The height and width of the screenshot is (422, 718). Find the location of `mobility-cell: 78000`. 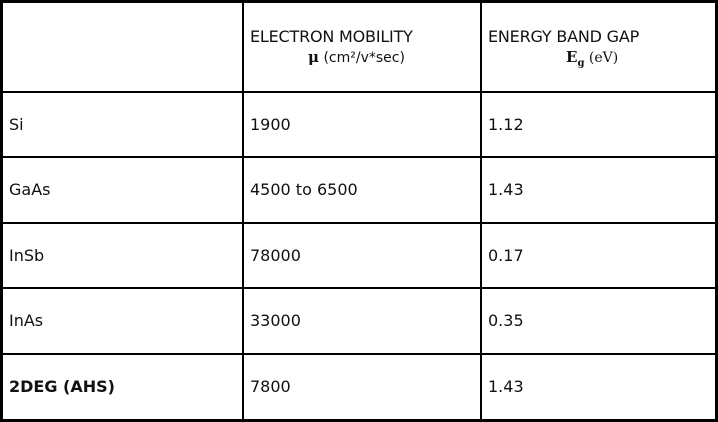

mobility-cell: 78000 is located at coordinates (362, 255).